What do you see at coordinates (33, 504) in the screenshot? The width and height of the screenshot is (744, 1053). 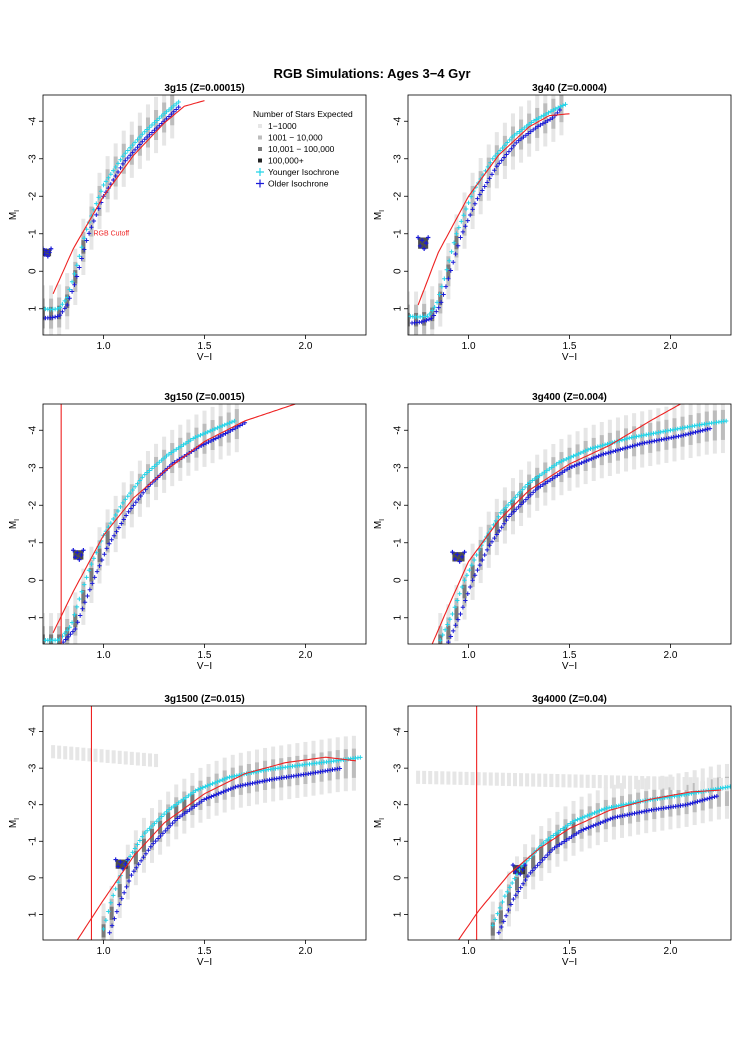 I see `y-tick-label: -2` at bounding box center [33, 504].